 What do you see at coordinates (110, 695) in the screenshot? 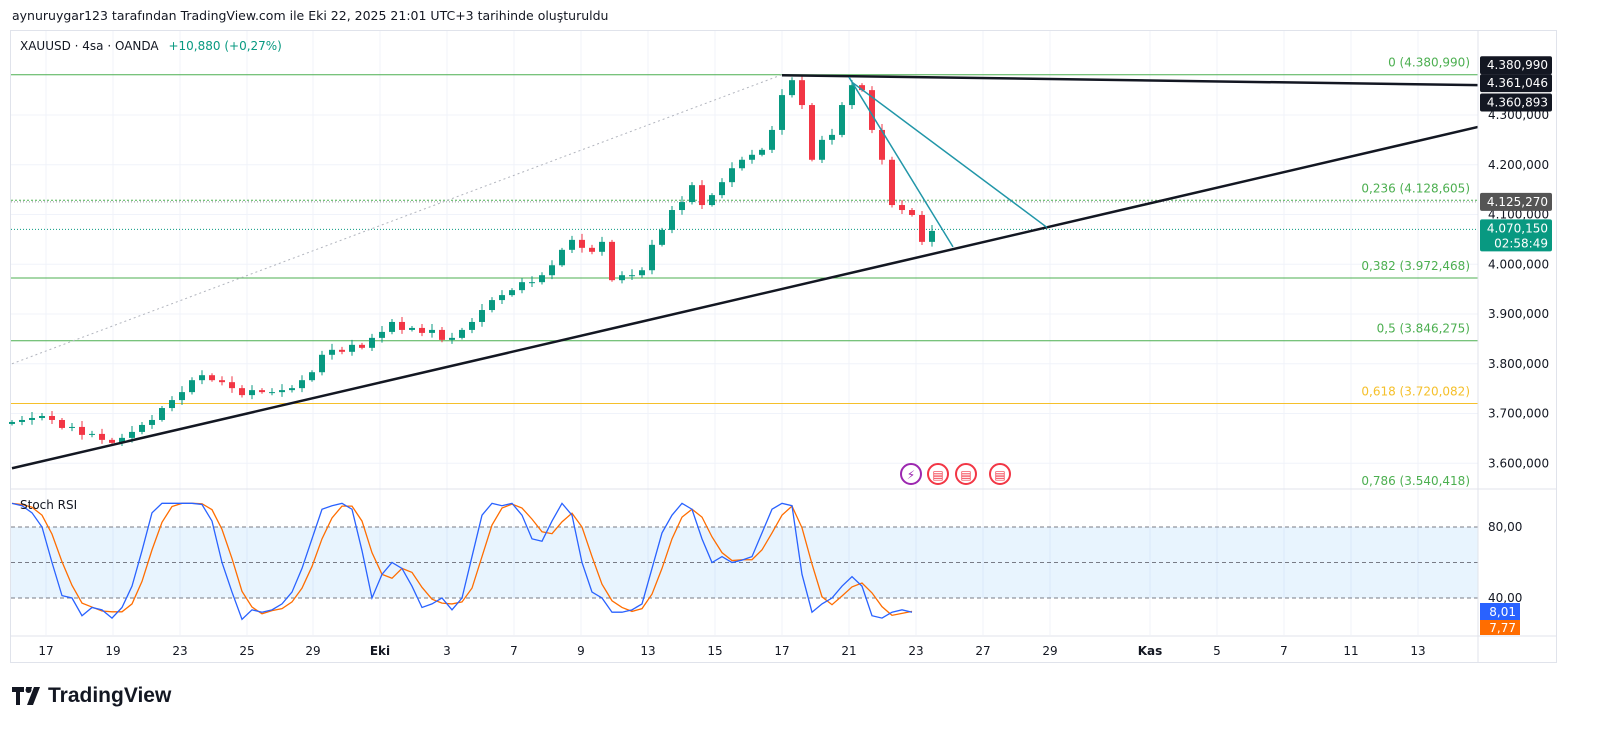
I see `brand-name: TradingView` at bounding box center [110, 695].